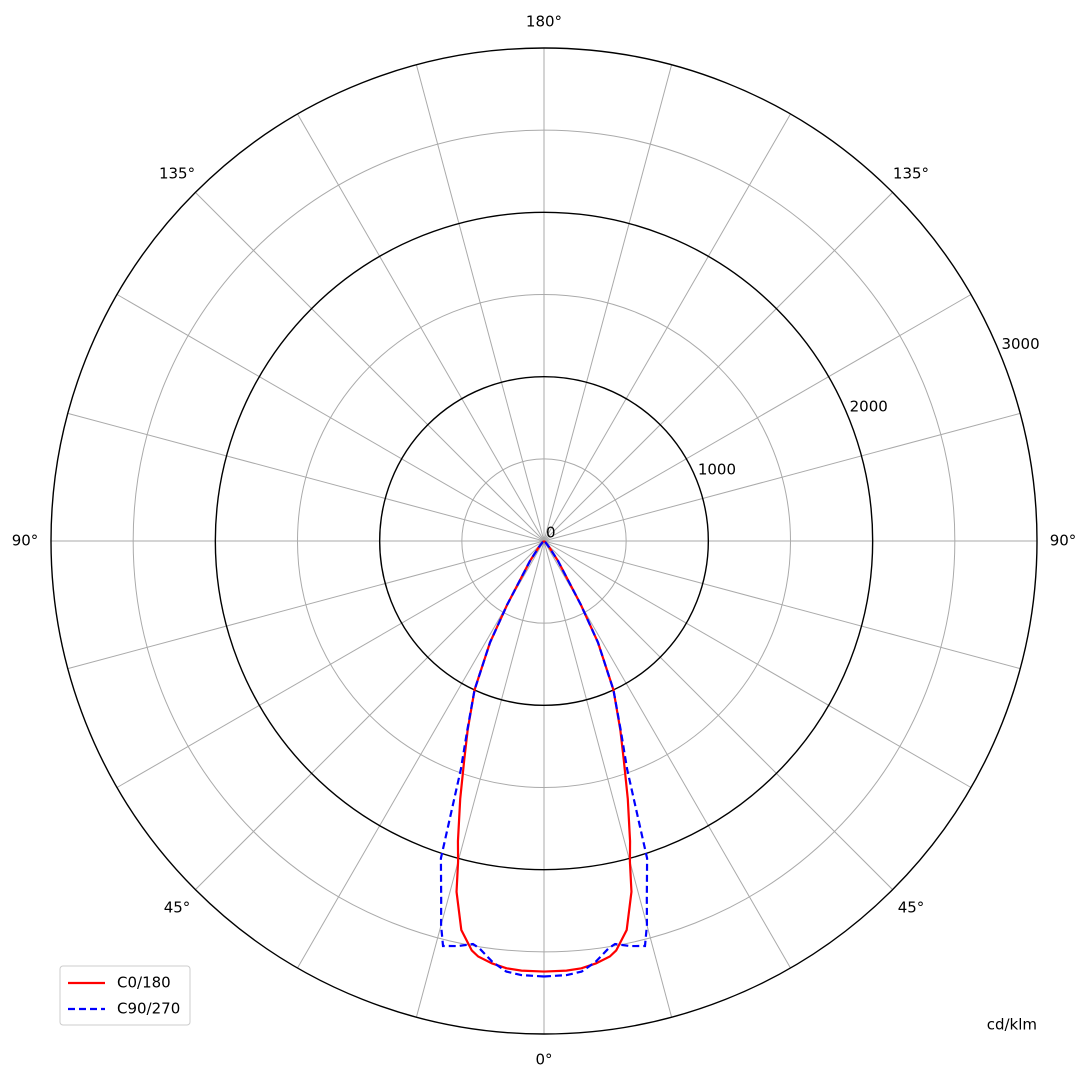  I want to click on legend-label: C0/180, so click(144, 983).